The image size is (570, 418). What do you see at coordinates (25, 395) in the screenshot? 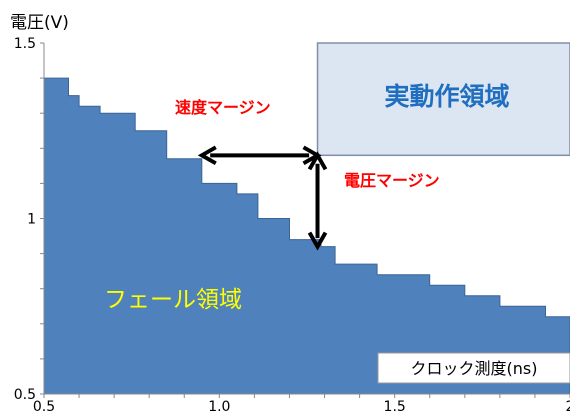
I see `y-tick-label: 0.5` at bounding box center [25, 395].